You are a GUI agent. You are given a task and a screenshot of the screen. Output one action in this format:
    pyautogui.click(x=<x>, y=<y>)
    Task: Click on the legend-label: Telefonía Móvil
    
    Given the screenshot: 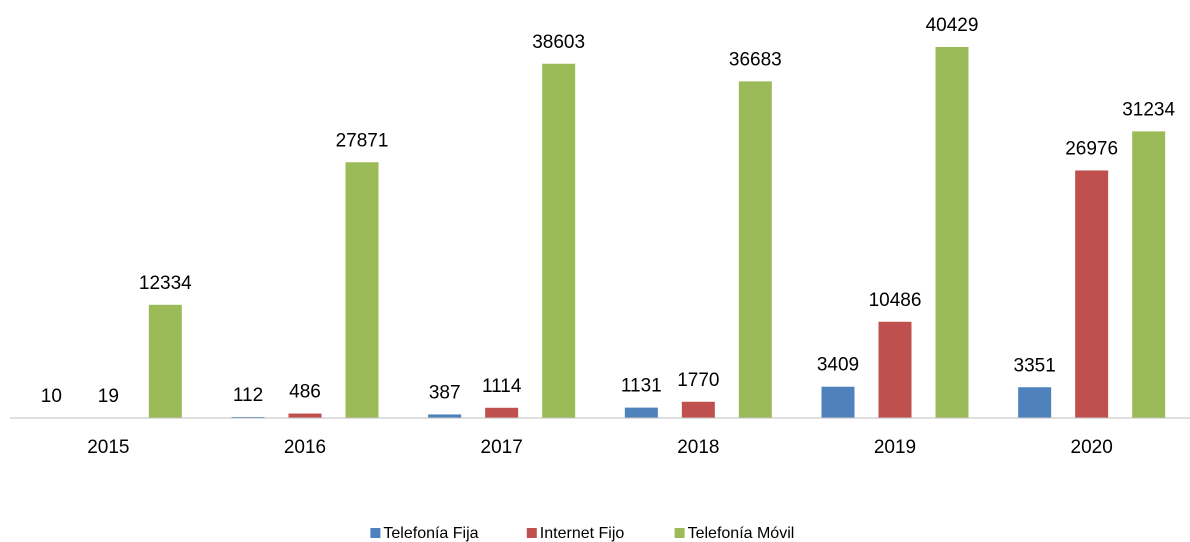 What is the action you would take?
    pyautogui.click(x=741, y=533)
    